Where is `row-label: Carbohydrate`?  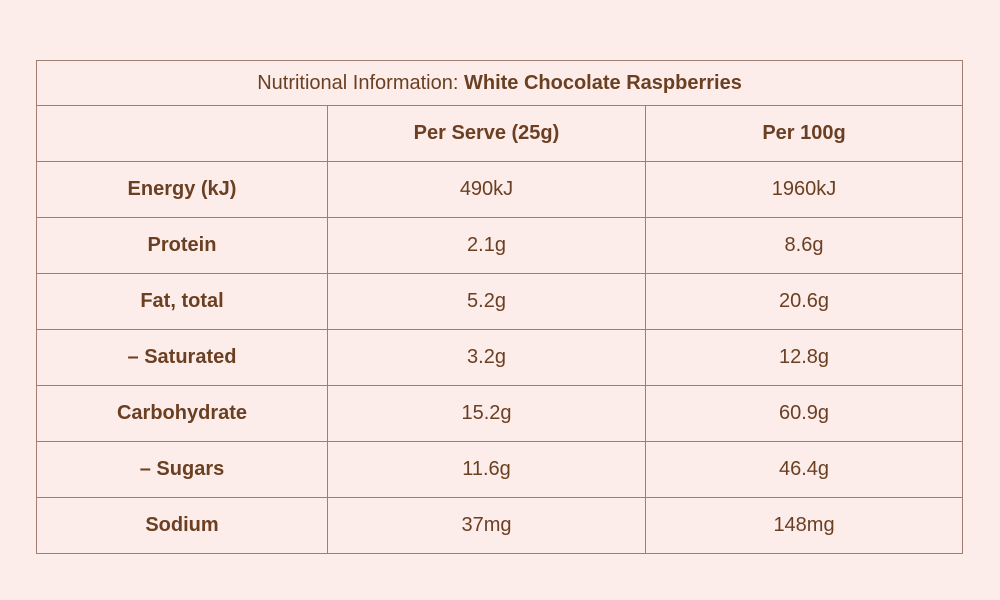
row-label: Carbohydrate is located at coordinates (182, 413).